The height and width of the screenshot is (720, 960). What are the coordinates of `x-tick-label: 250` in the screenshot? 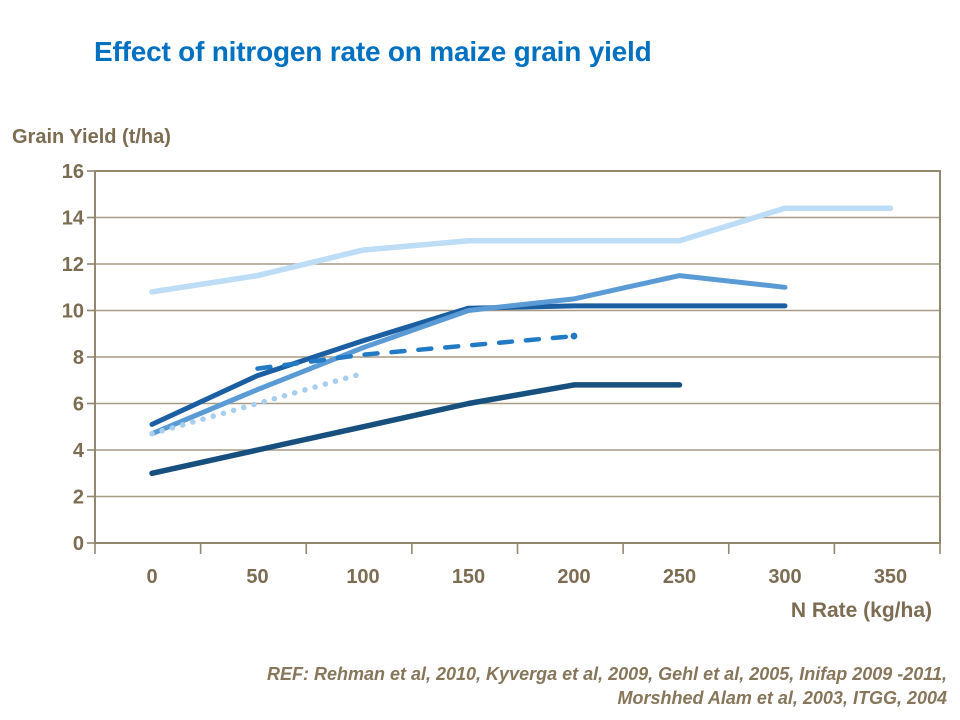 It's located at (679, 577).